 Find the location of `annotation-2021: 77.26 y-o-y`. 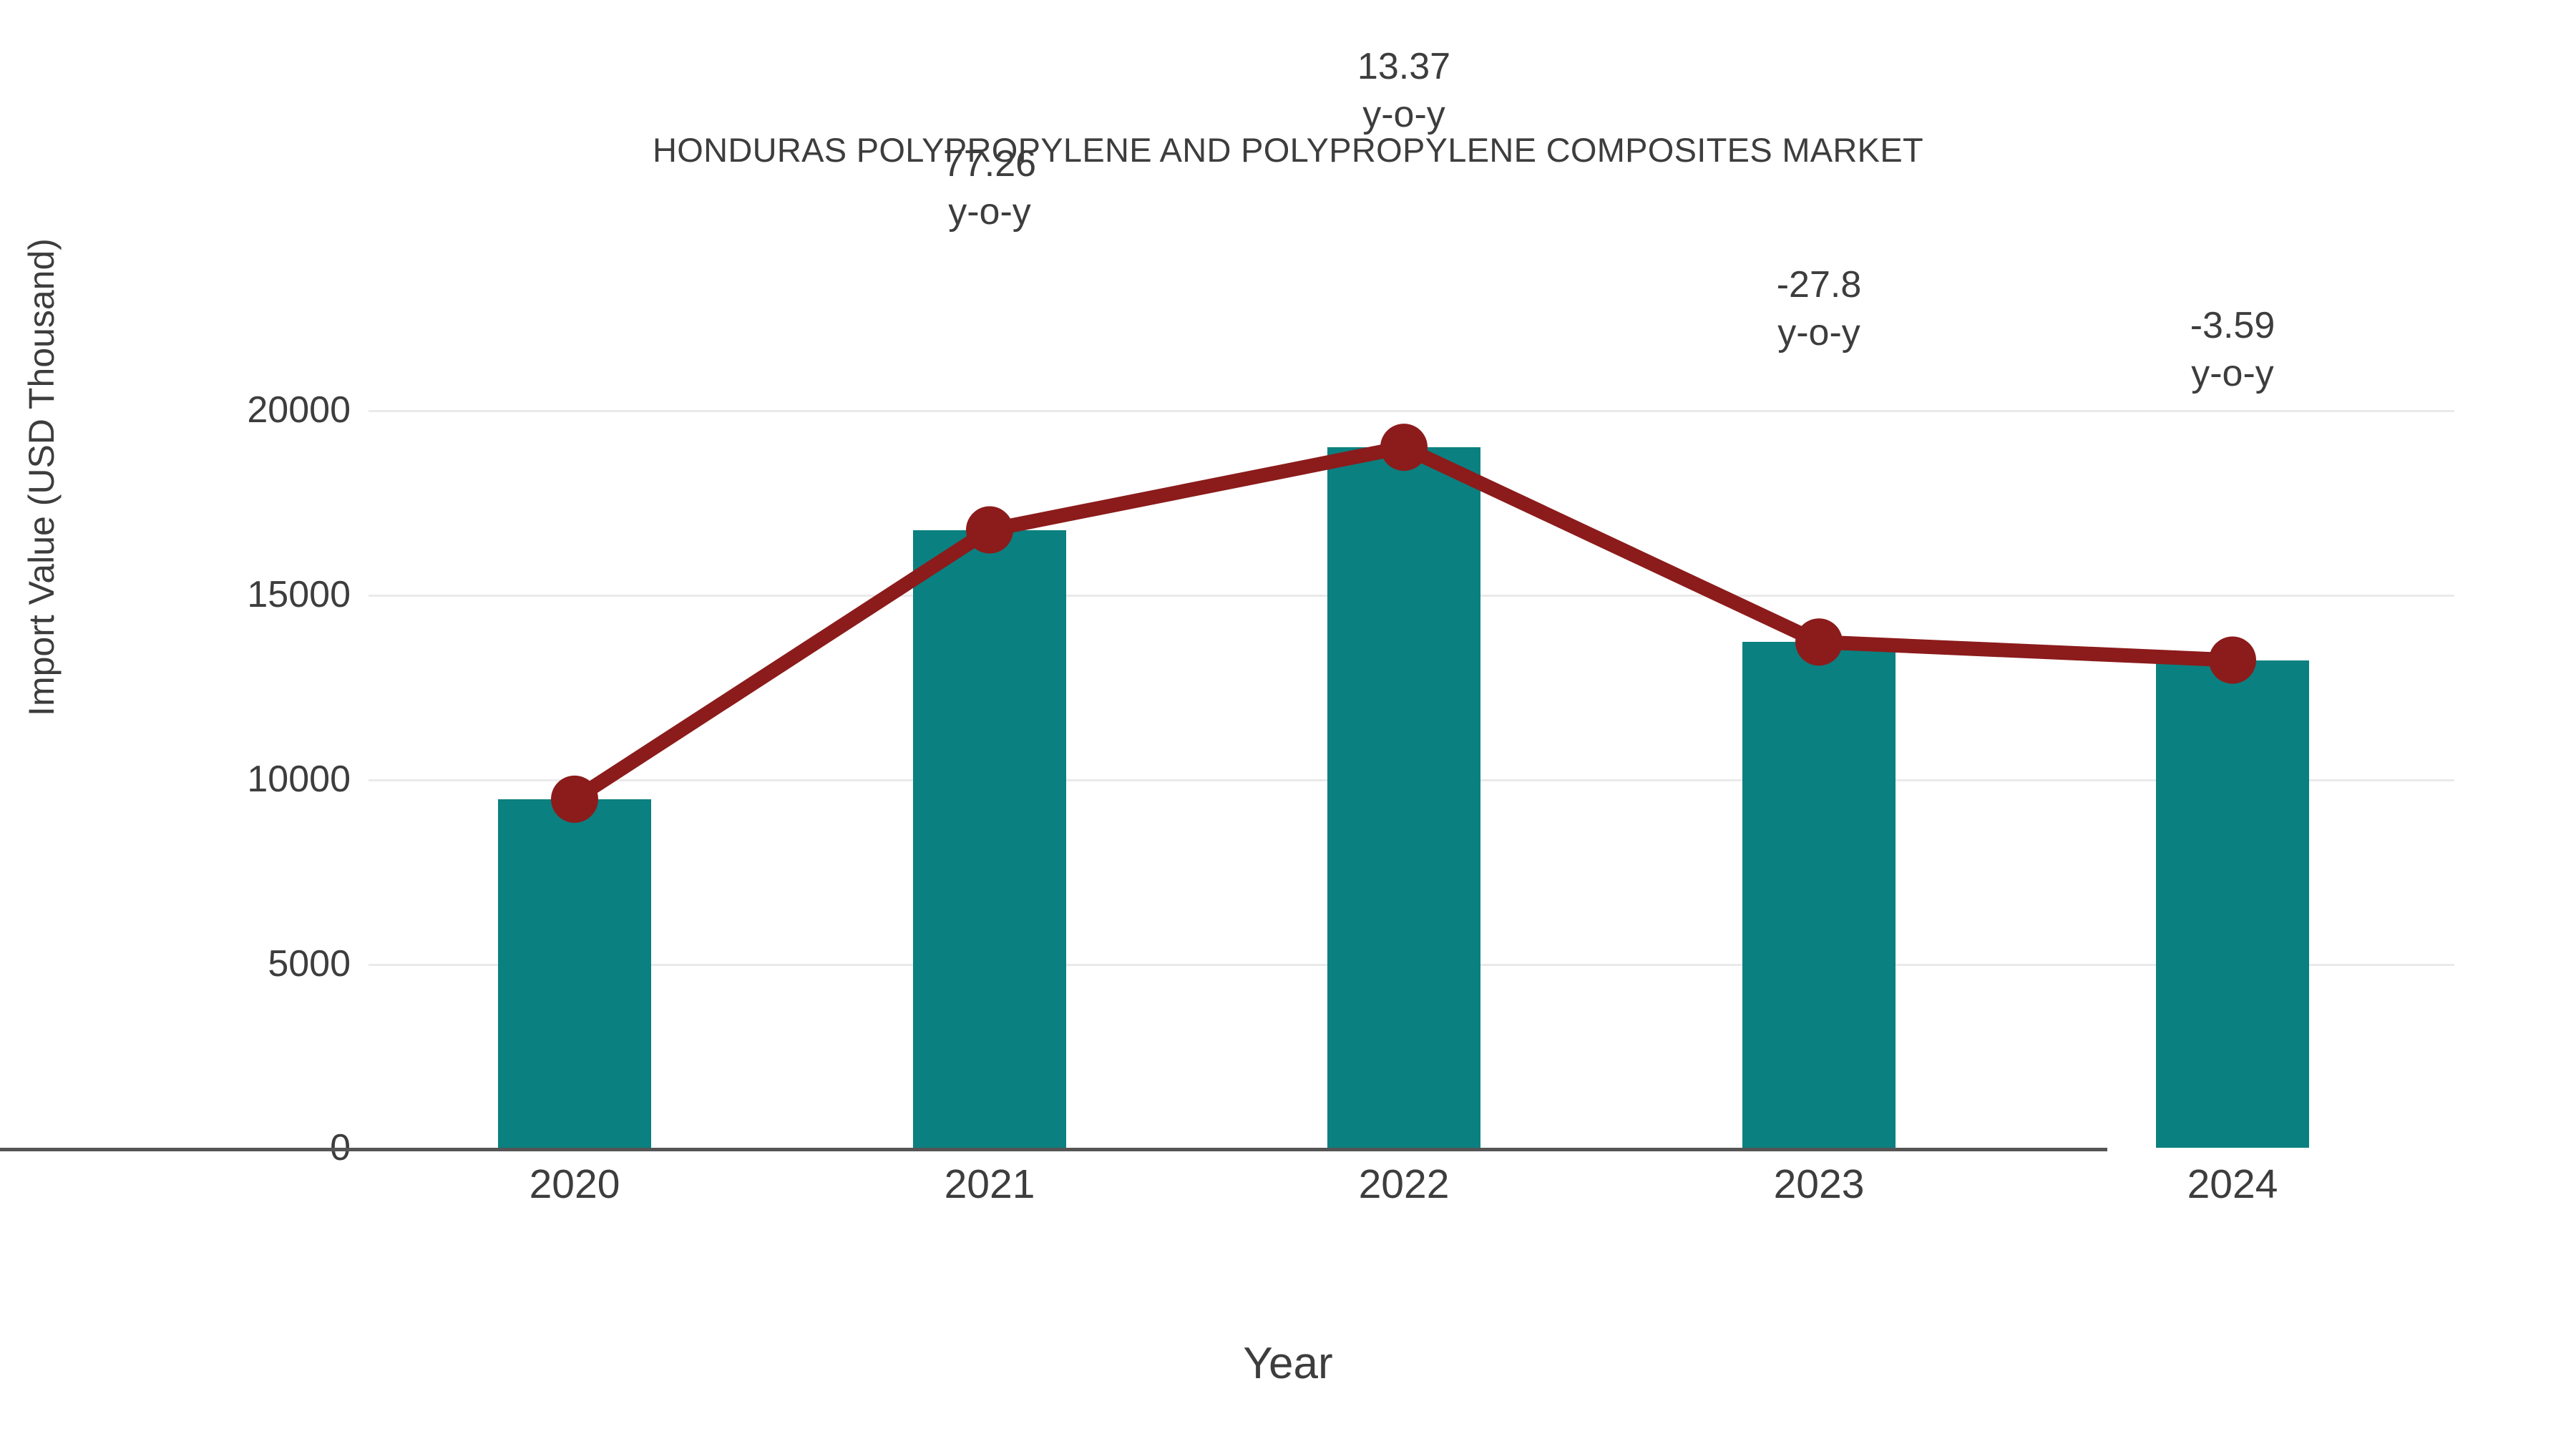

annotation-2021: 77.26 y-o-y is located at coordinates (990, 187).